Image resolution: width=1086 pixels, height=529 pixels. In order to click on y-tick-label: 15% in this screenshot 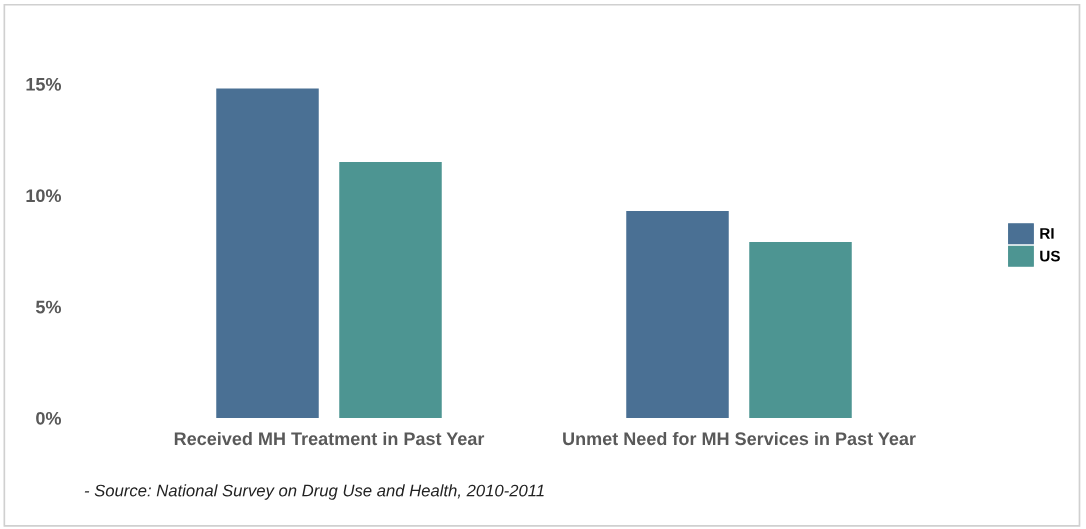, I will do `click(44, 84)`.